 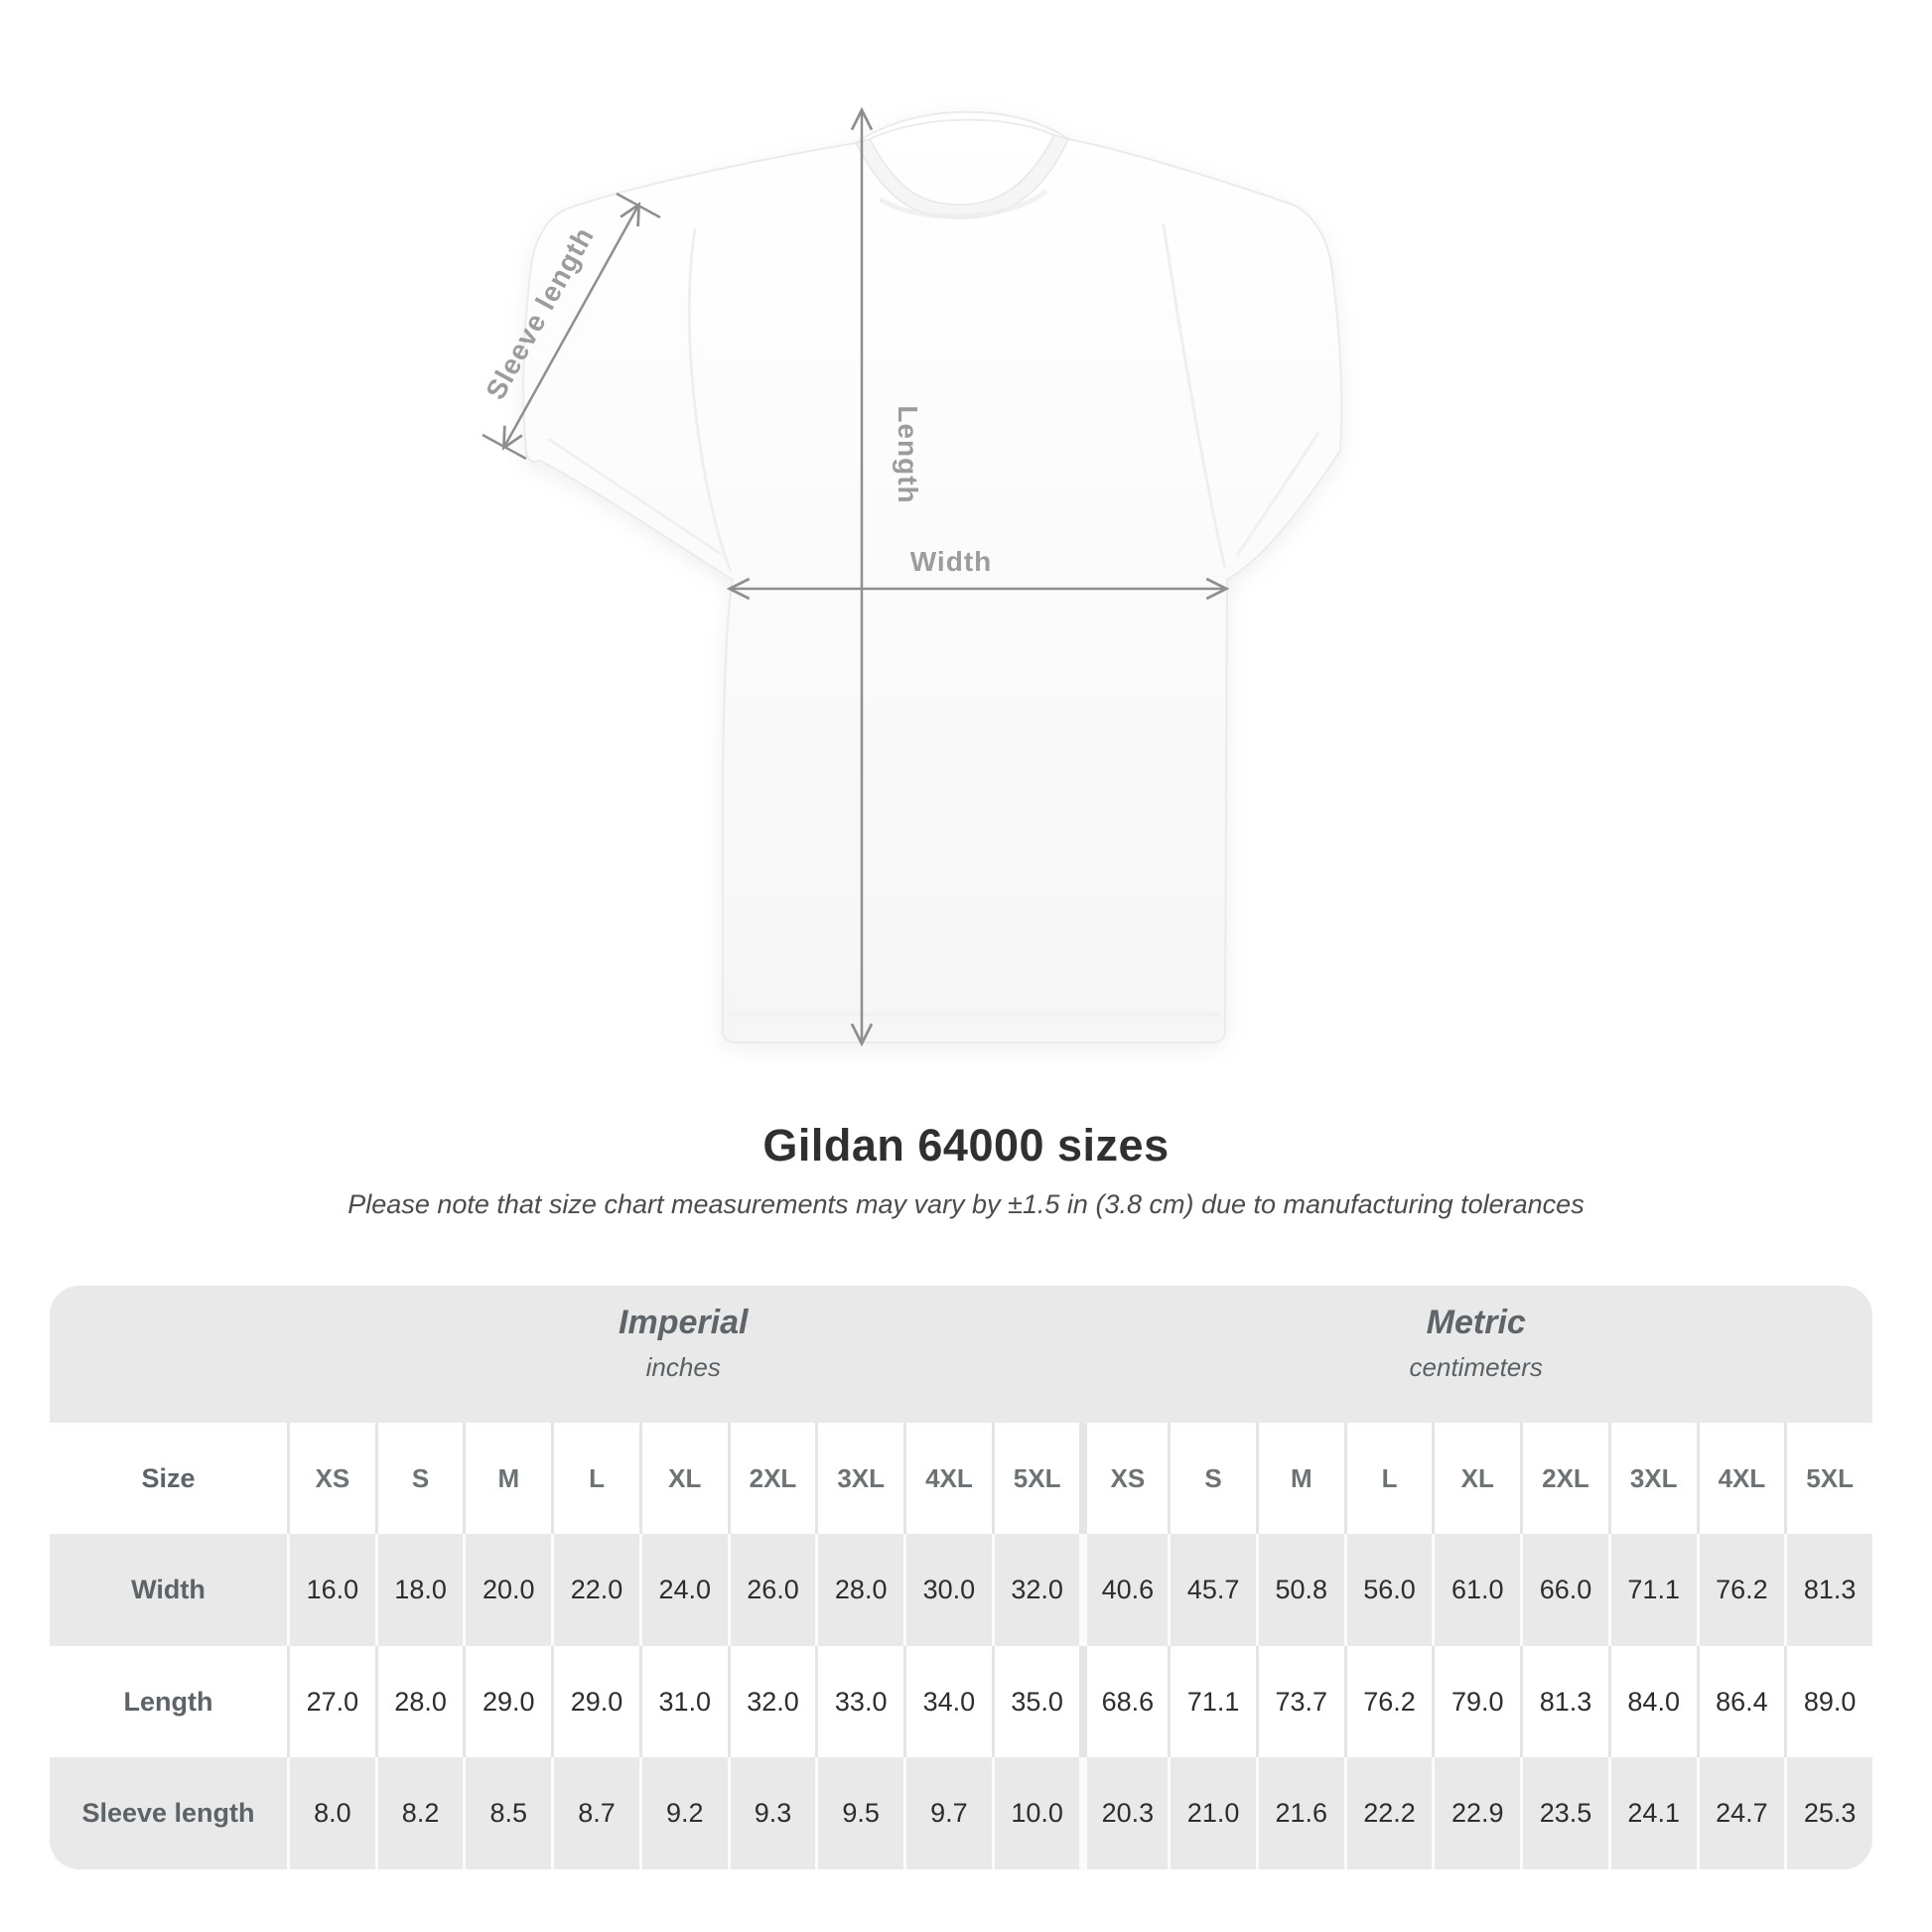 I want to click on sleeve-length-value: 22.9, so click(x=1477, y=1813).